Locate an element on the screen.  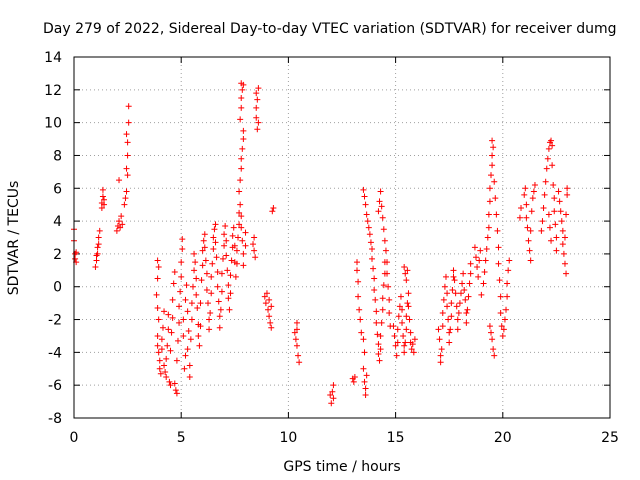
y-tick-label: 0 is located at coordinates (57, 288).